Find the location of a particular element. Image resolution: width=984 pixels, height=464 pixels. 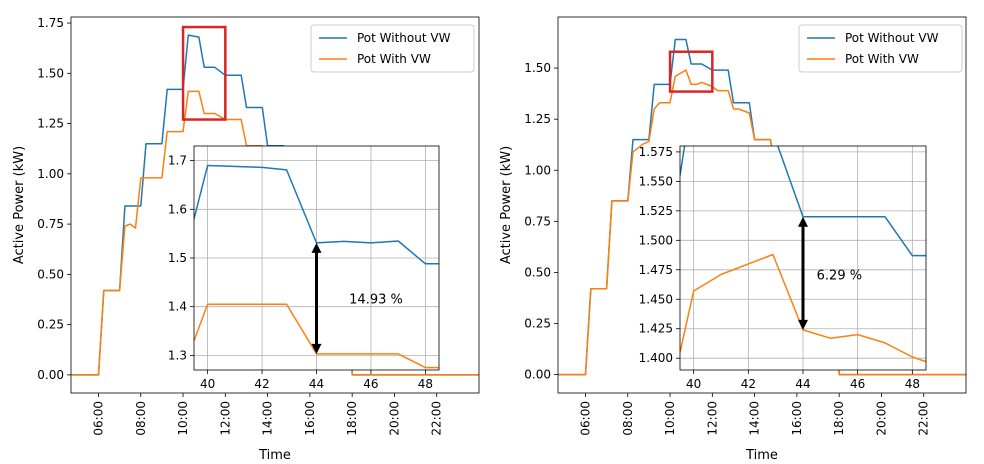

inset-y-tick-label: 1.575 is located at coordinates (656, 152).